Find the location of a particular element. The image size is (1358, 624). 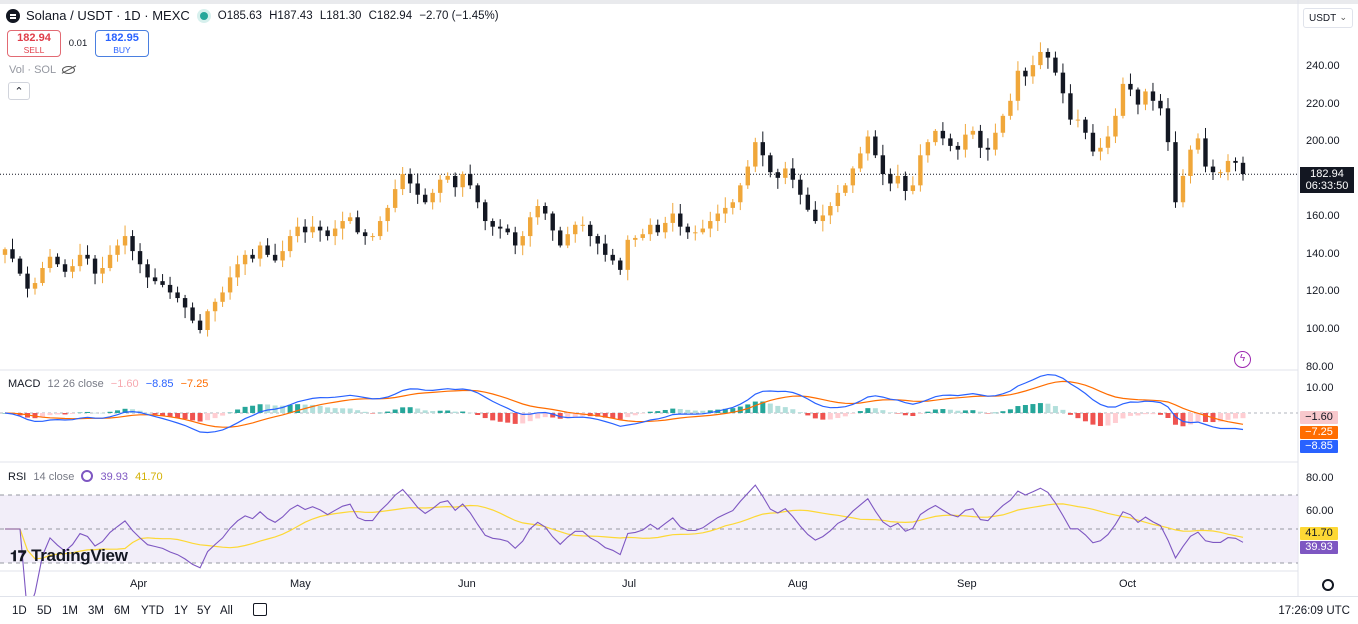

symbol-title: Solana / USDT · 1D · MEXC is located at coordinates (108, 15).